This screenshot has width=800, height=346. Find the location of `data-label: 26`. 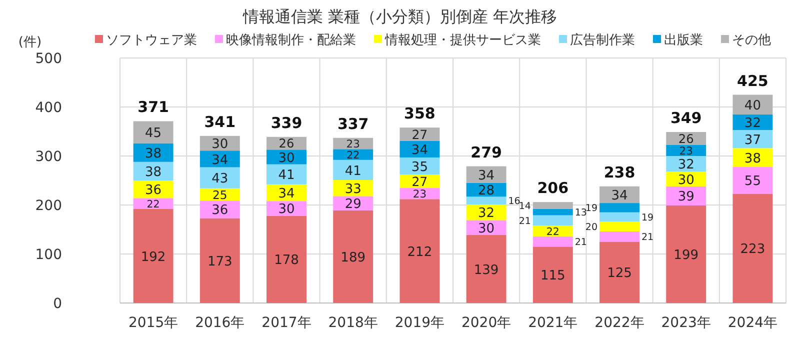

data-label: 26 is located at coordinates (286, 143).